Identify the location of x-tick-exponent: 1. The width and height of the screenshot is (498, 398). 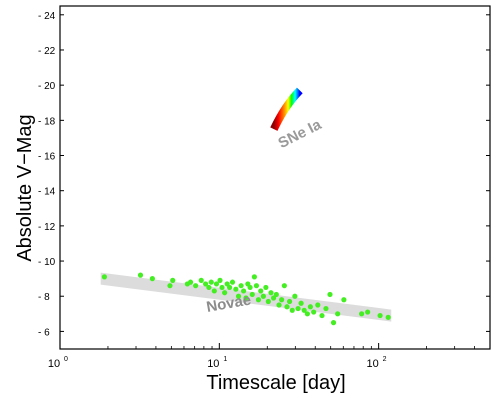
(225, 359).